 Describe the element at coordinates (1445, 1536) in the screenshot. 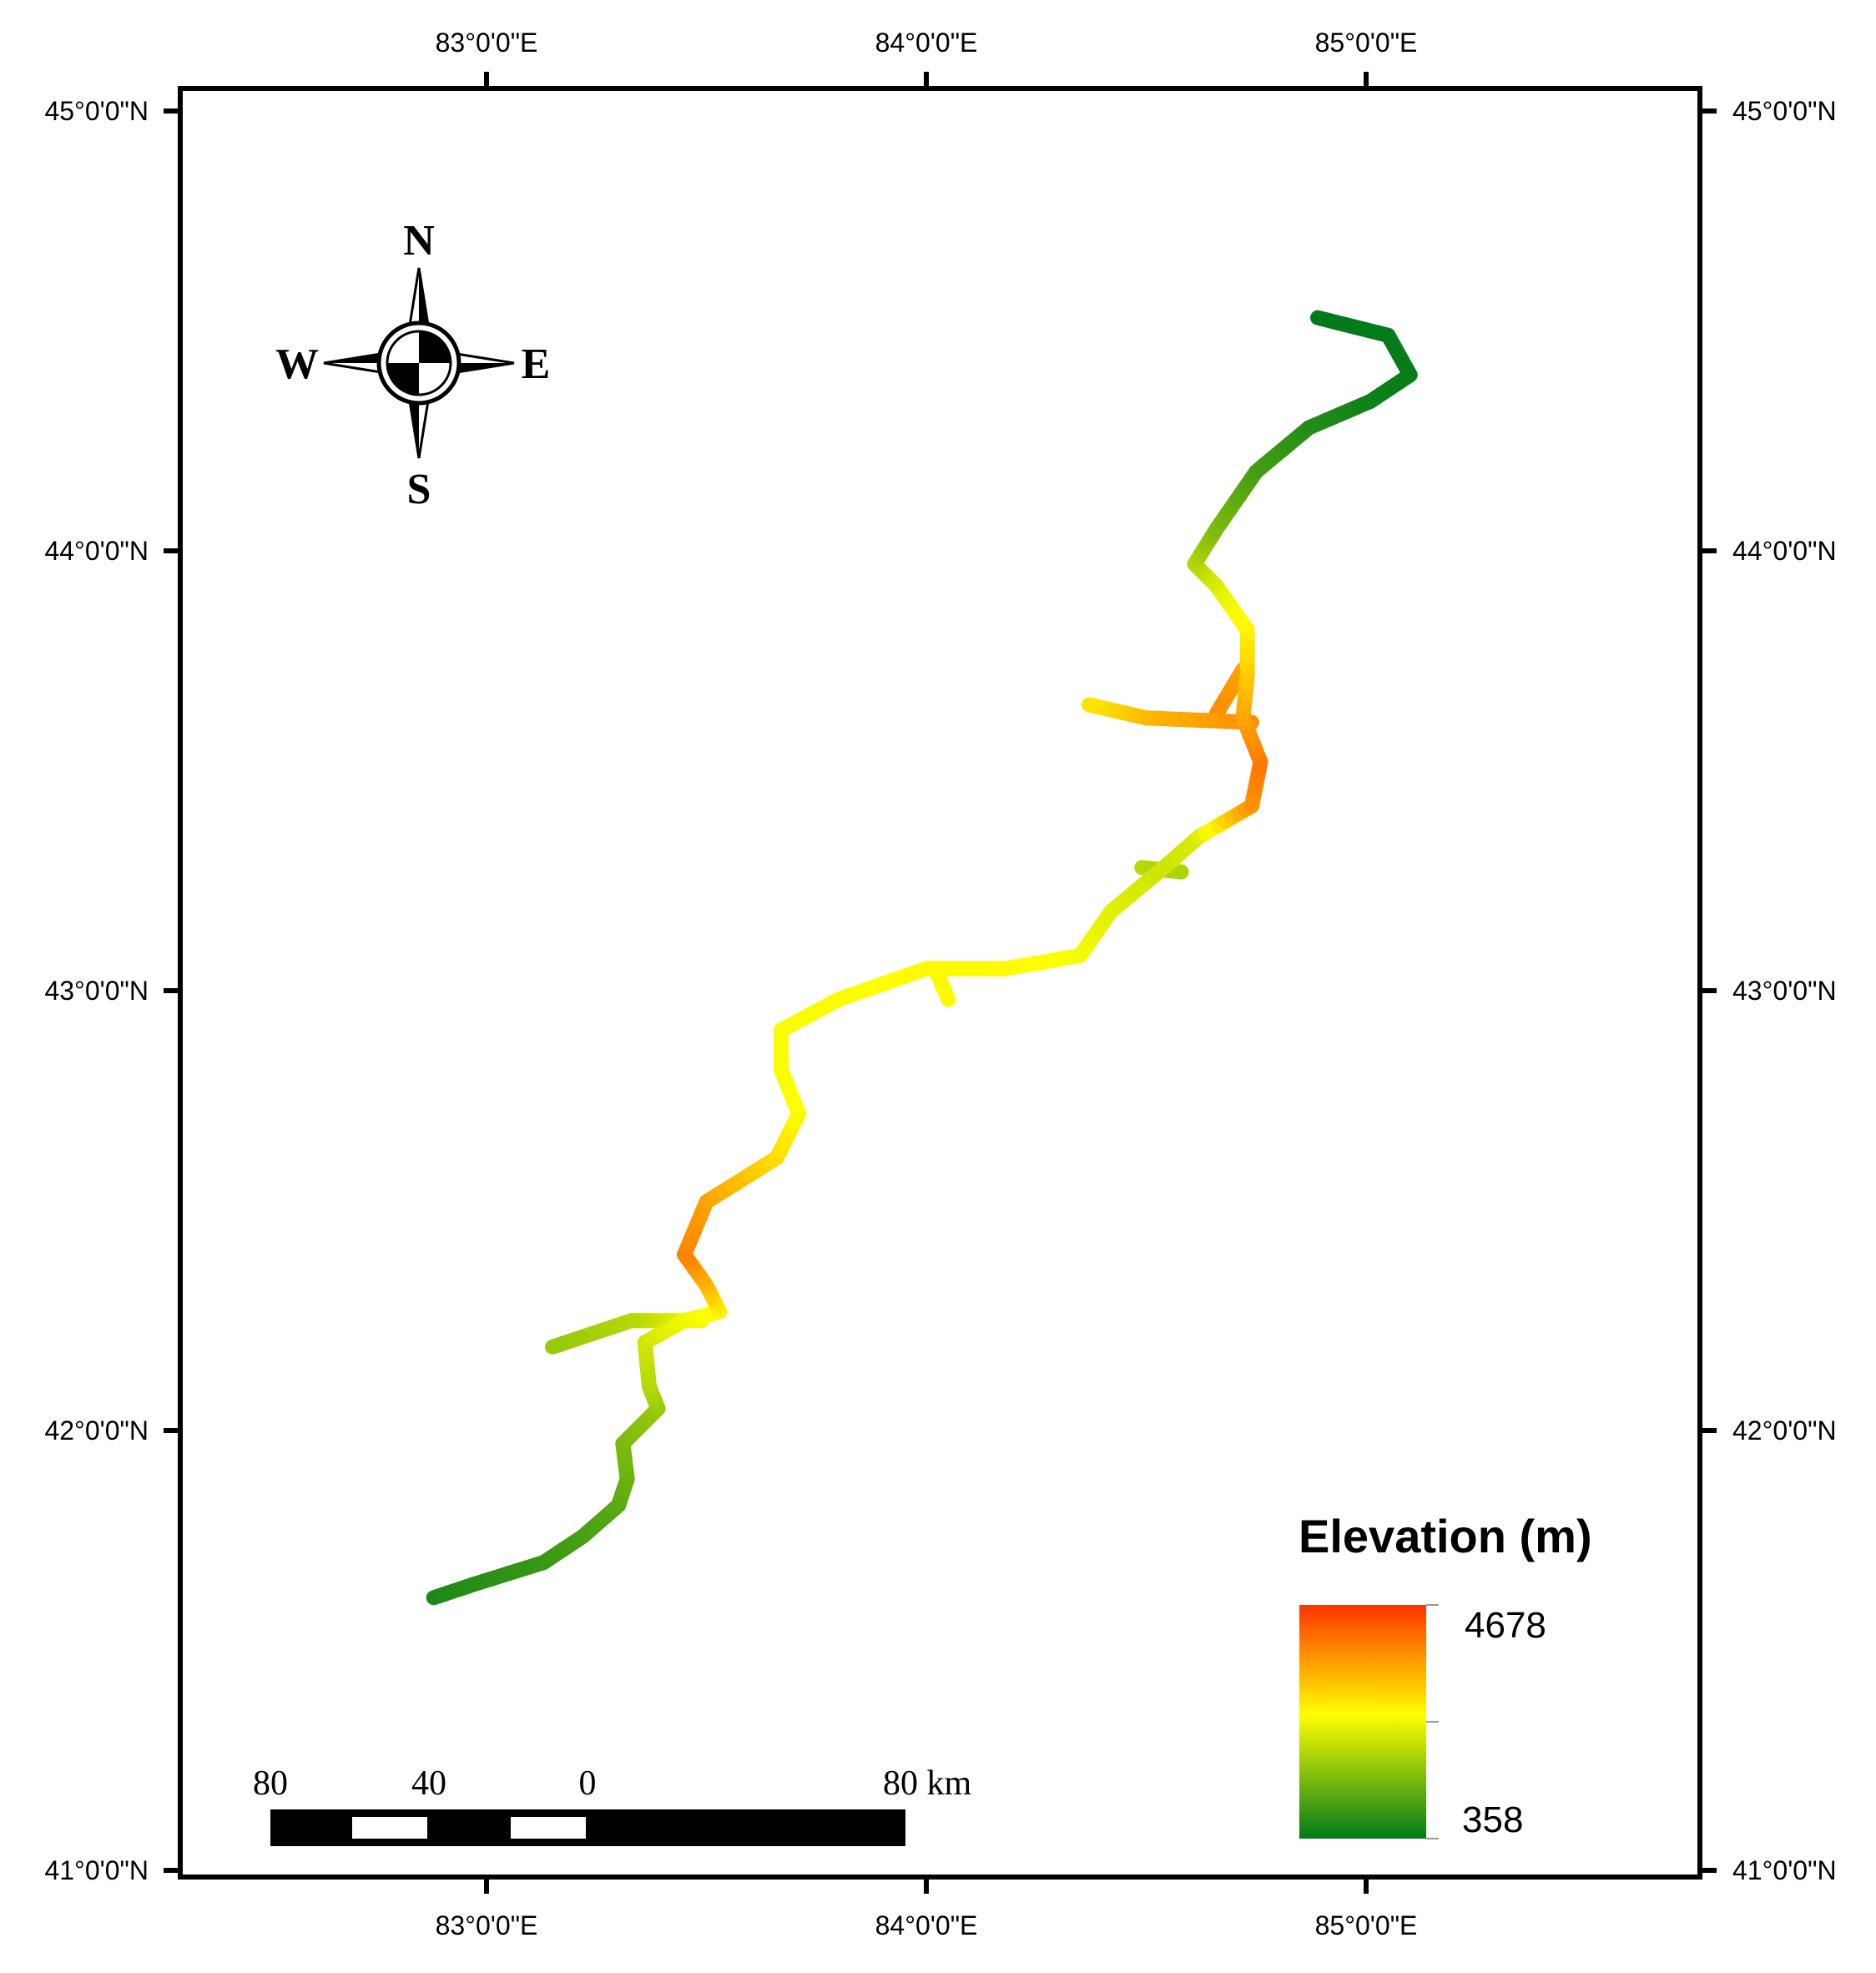

I see `legend-title: Elevation (m)` at that location.